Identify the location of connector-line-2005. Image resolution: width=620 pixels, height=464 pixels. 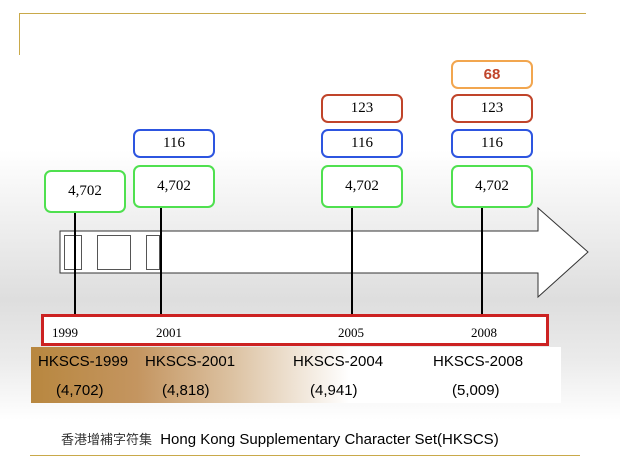
(352, 266).